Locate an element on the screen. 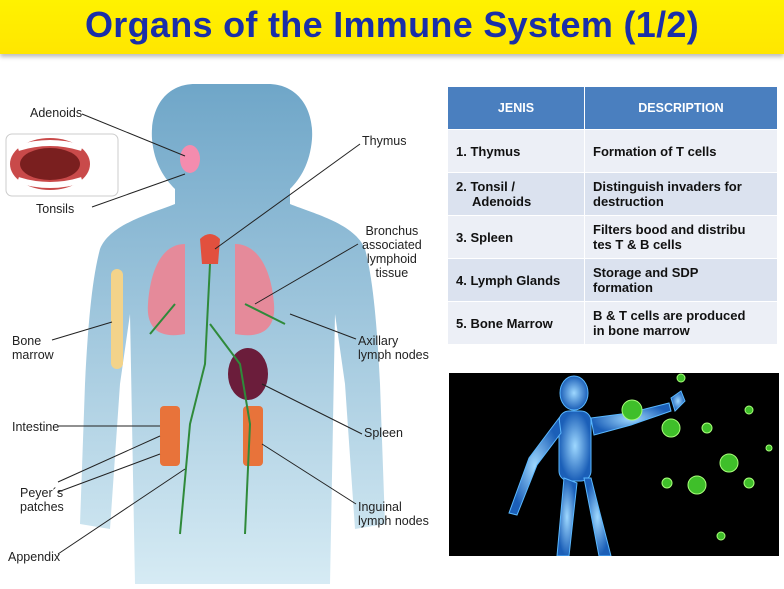  label-appendix: Appendix is located at coordinates (34, 557).